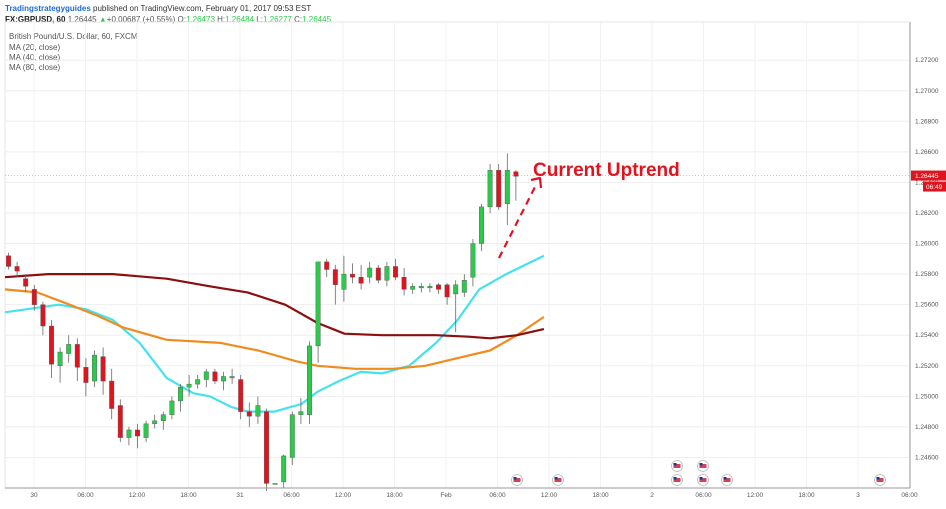 This screenshot has width=946, height=509. Describe the element at coordinates (102, 19) in the screenshot. I see `up-arrow-icon: ▲` at that location.